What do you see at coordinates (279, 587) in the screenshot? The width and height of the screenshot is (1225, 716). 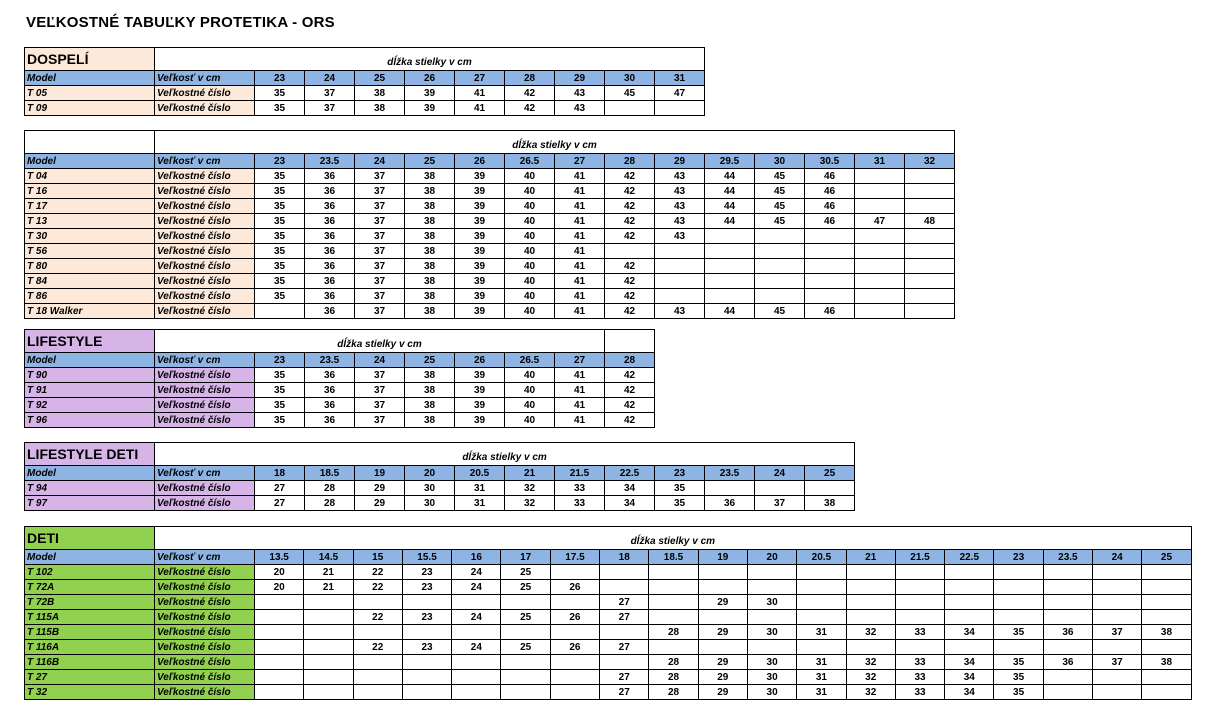 I see `value-cell: 20` at bounding box center [279, 587].